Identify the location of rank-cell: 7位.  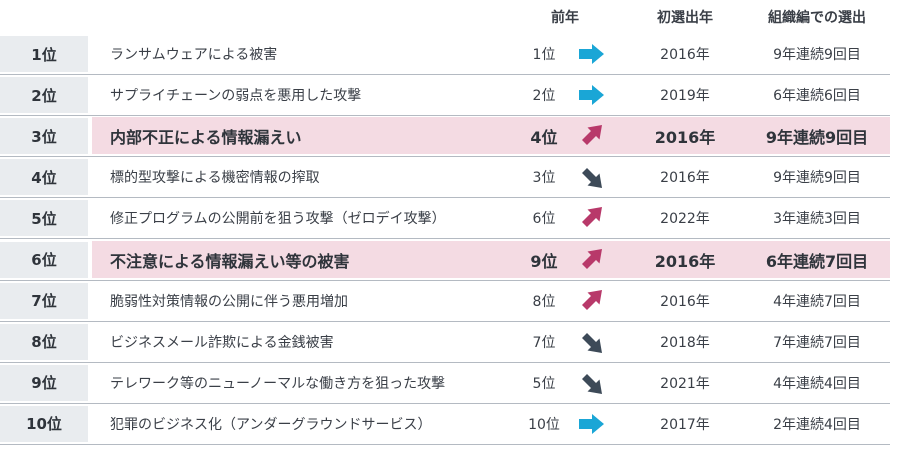
(44, 300).